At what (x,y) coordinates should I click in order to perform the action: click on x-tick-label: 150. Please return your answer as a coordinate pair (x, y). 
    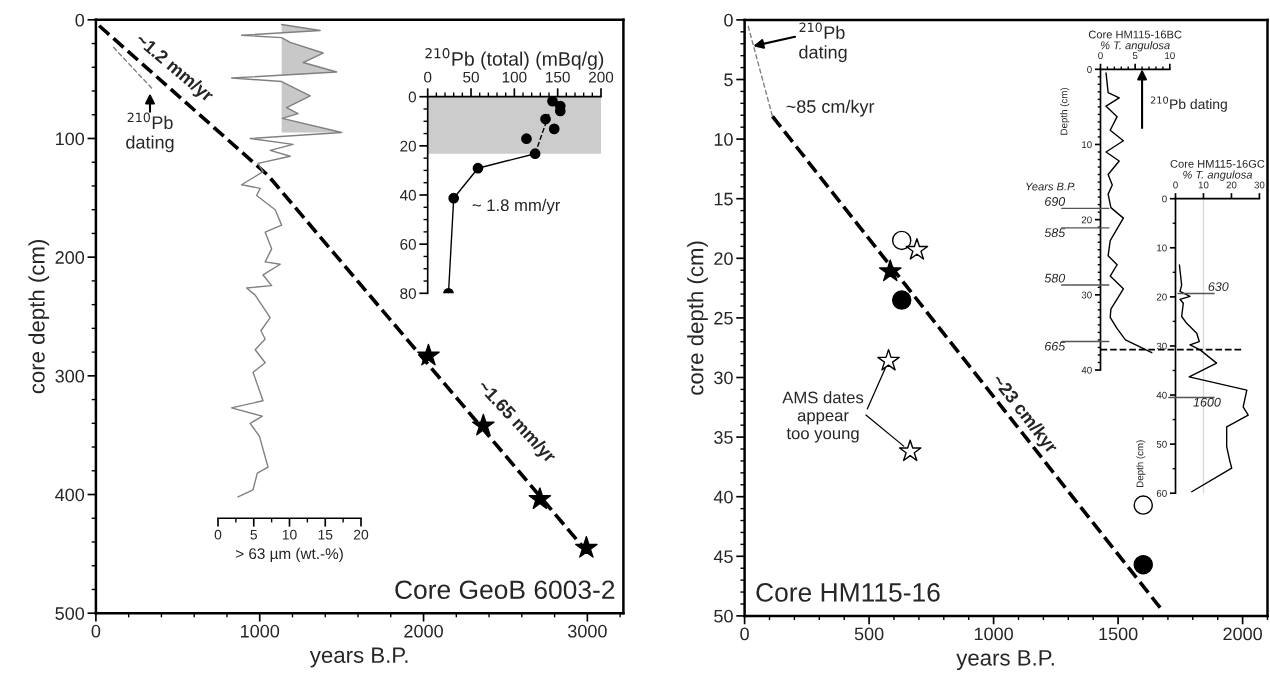
    Looking at the image, I should click on (558, 77).